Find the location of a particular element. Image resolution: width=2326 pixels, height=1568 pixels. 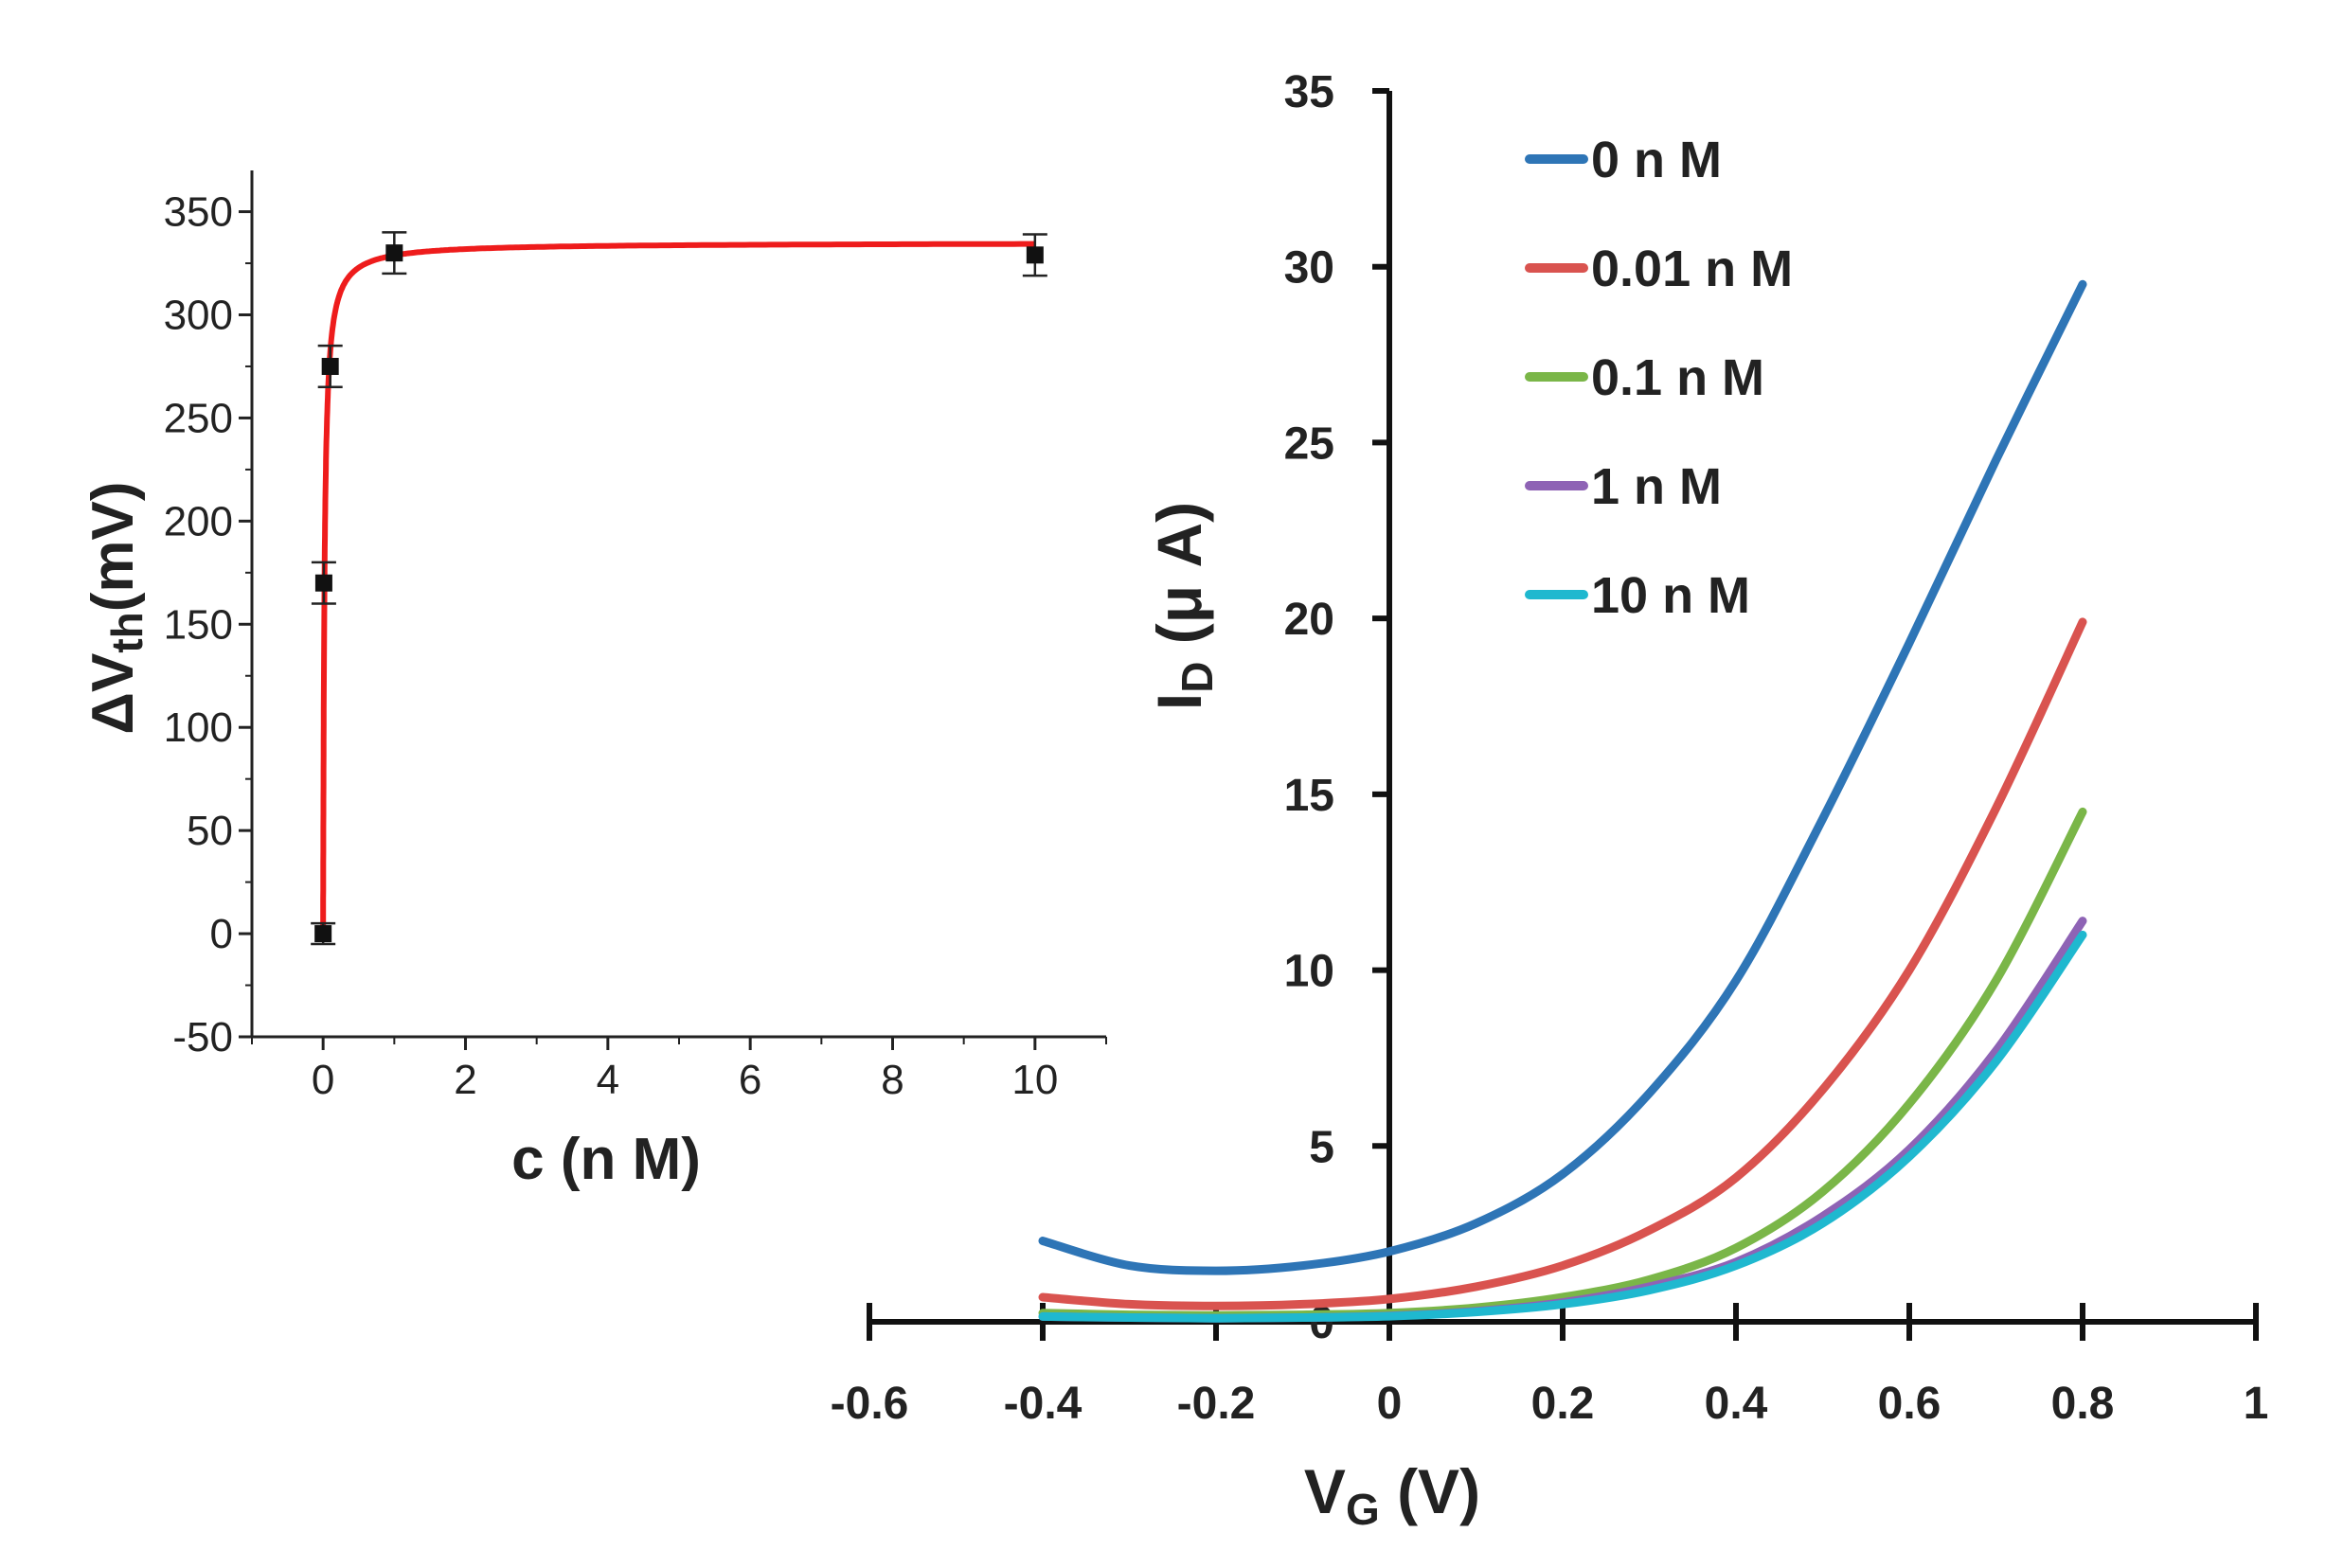

main-y-tick-label: 5 is located at coordinates (1321, 1147).